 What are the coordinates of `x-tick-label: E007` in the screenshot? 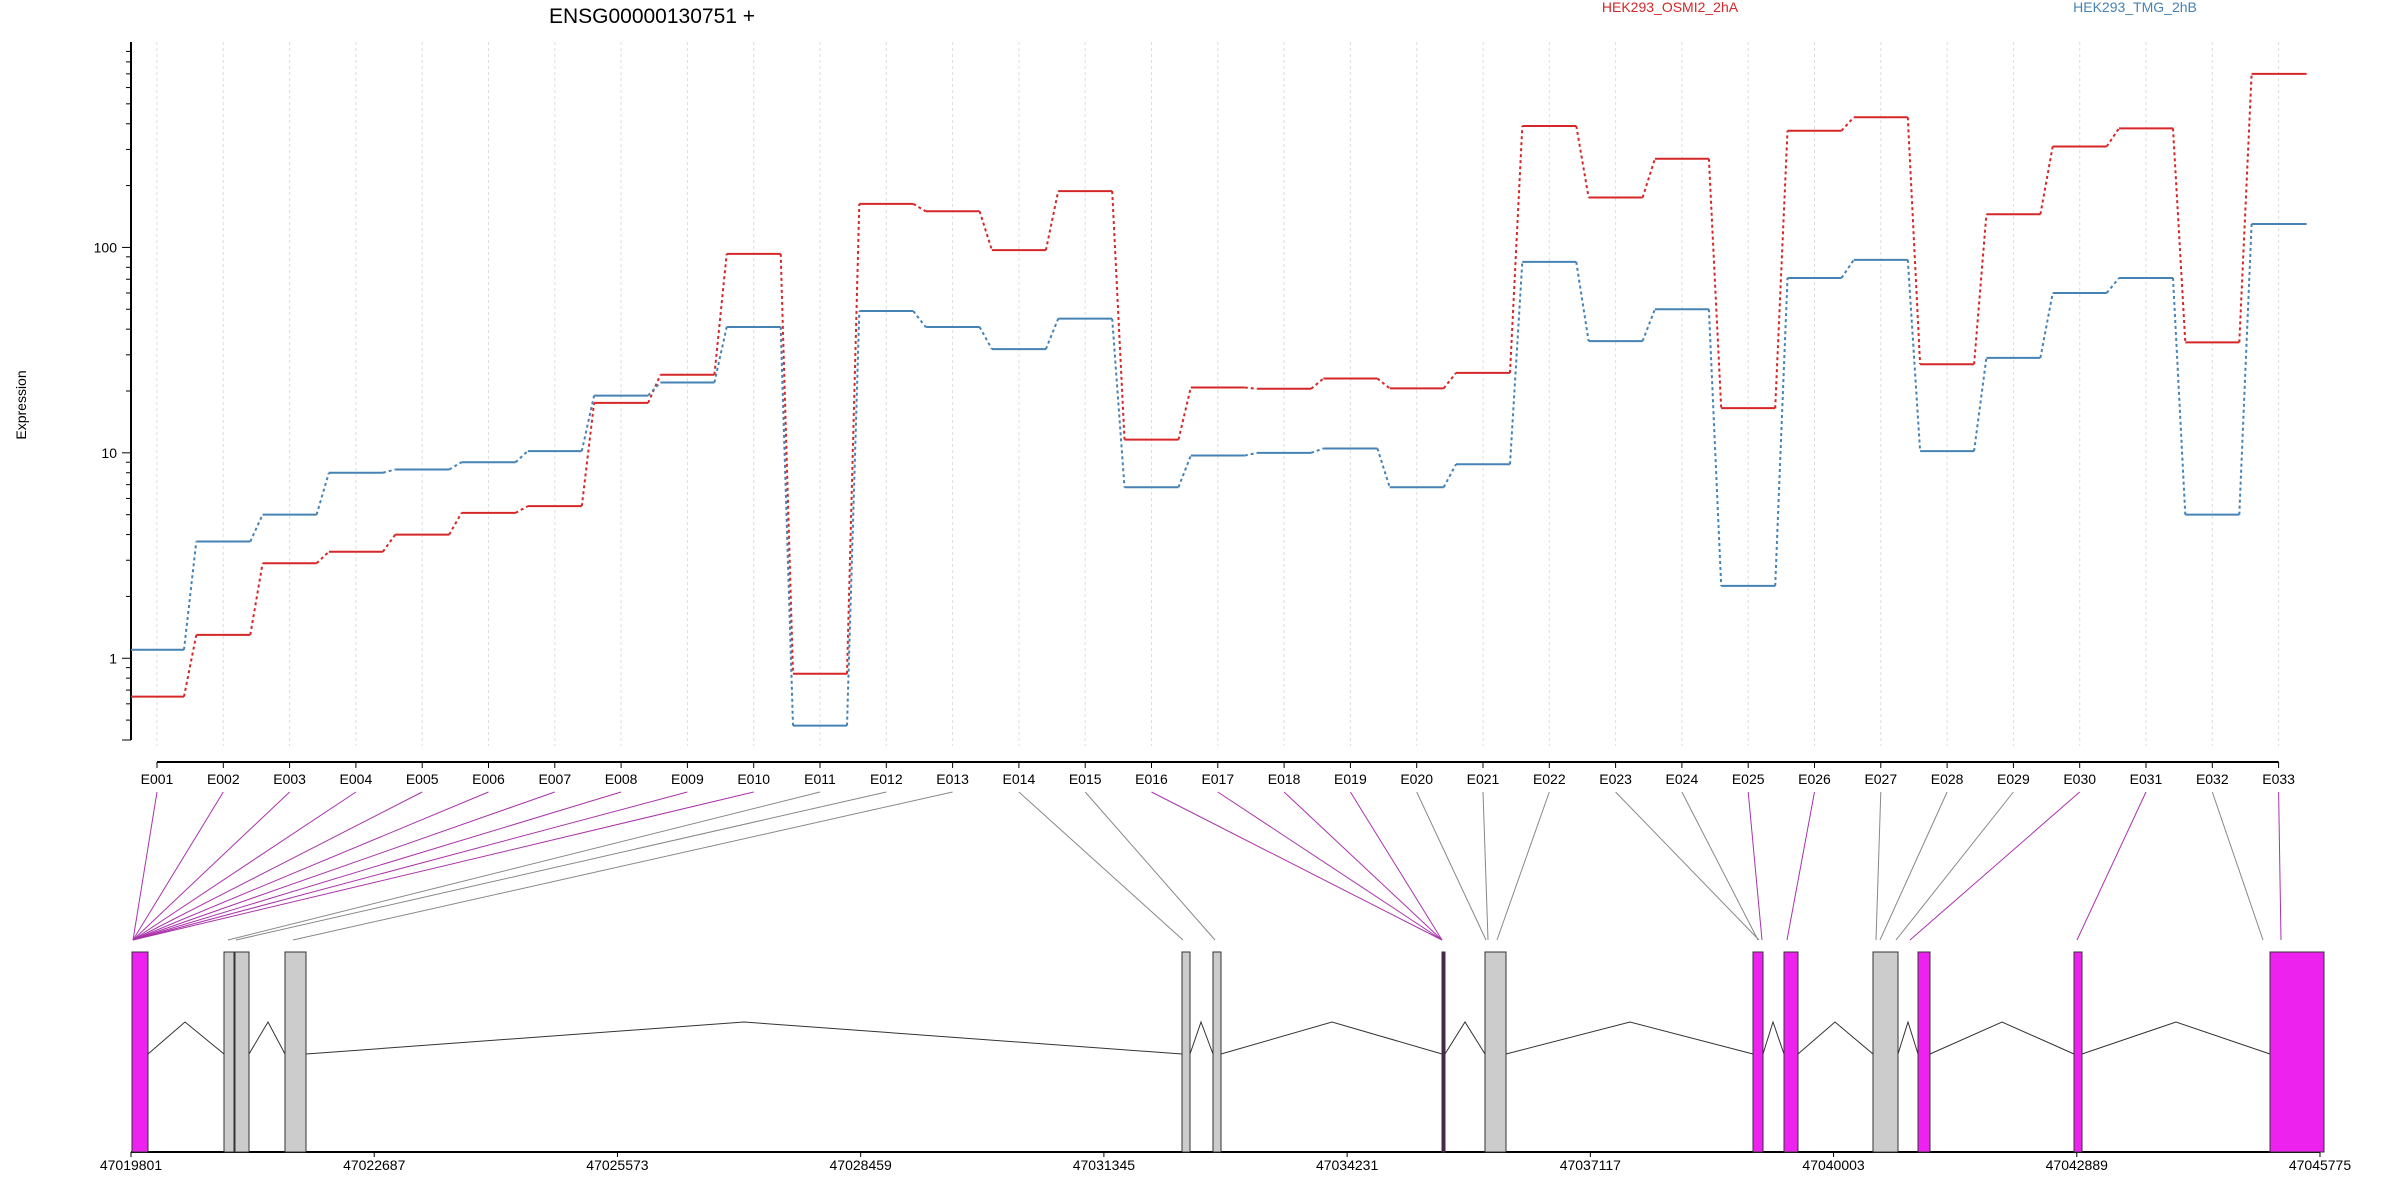 It's located at (554, 779).